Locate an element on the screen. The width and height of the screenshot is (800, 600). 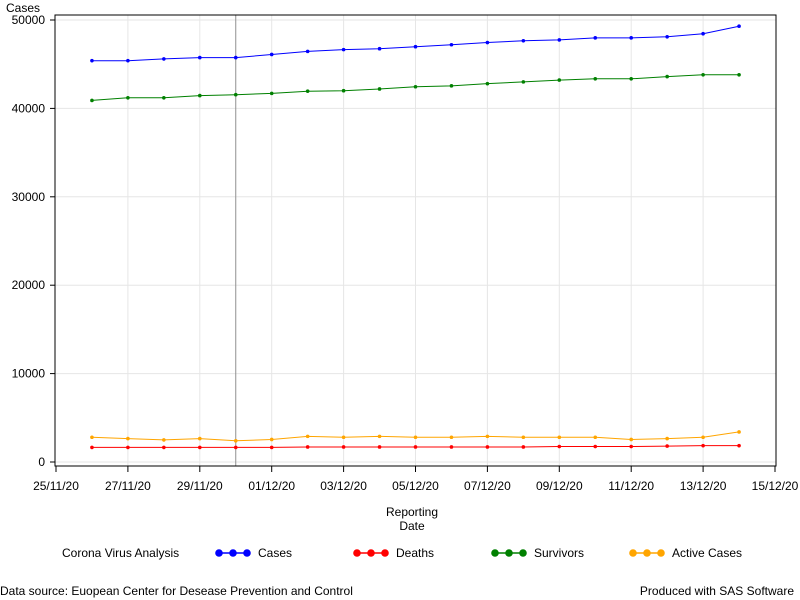
x-tick-label: 05/12/20 is located at coordinates (415, 486).